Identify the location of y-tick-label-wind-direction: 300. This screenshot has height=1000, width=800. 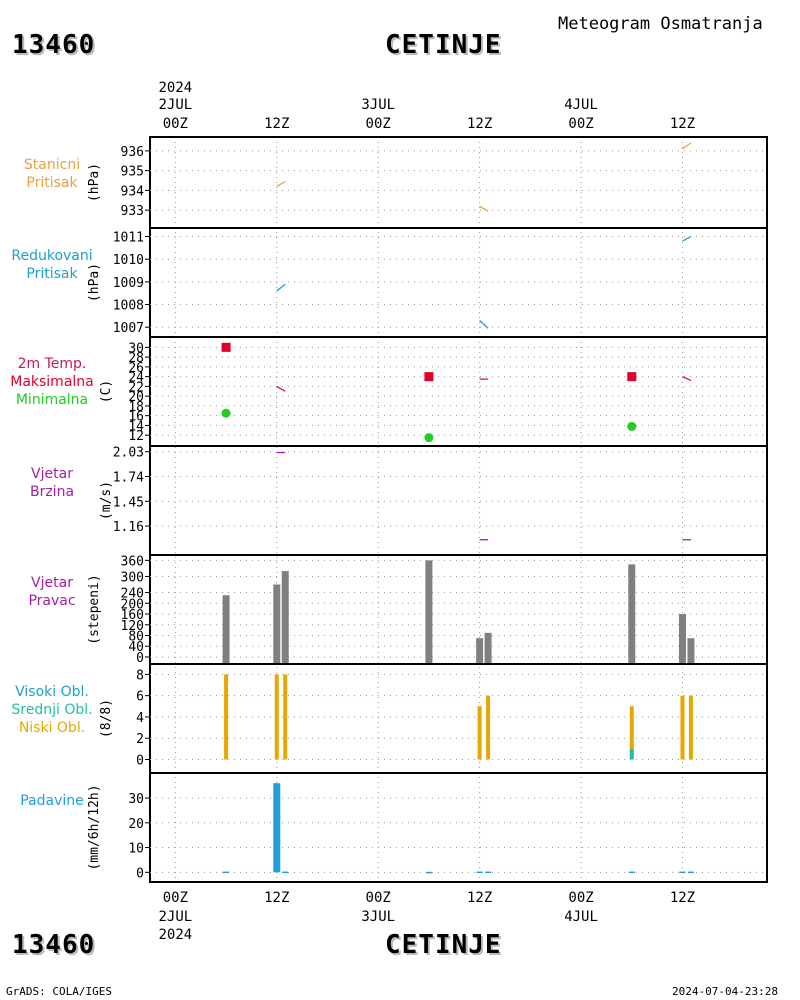
(132, 577).